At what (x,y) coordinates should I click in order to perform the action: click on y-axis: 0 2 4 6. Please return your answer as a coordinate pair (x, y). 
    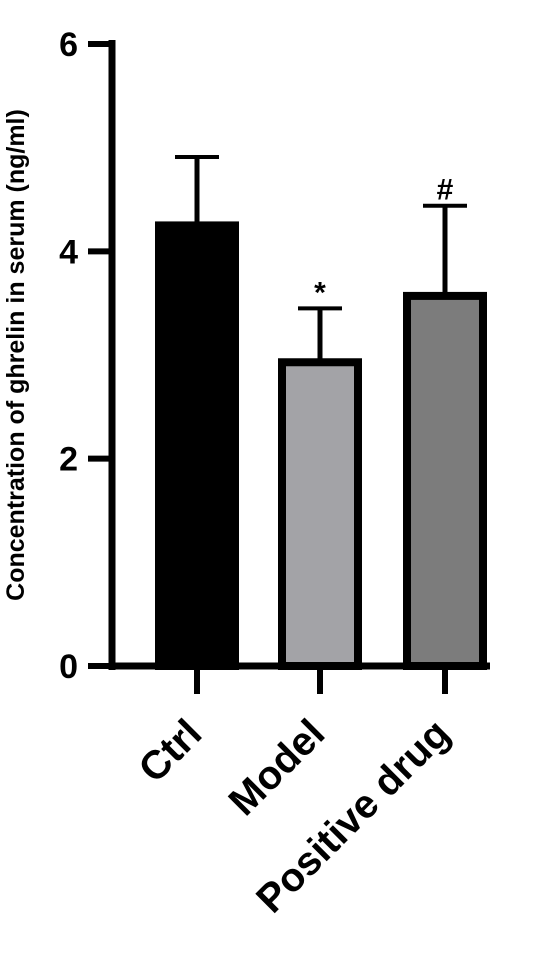
    Looking at the image, I should click on (87, 356).